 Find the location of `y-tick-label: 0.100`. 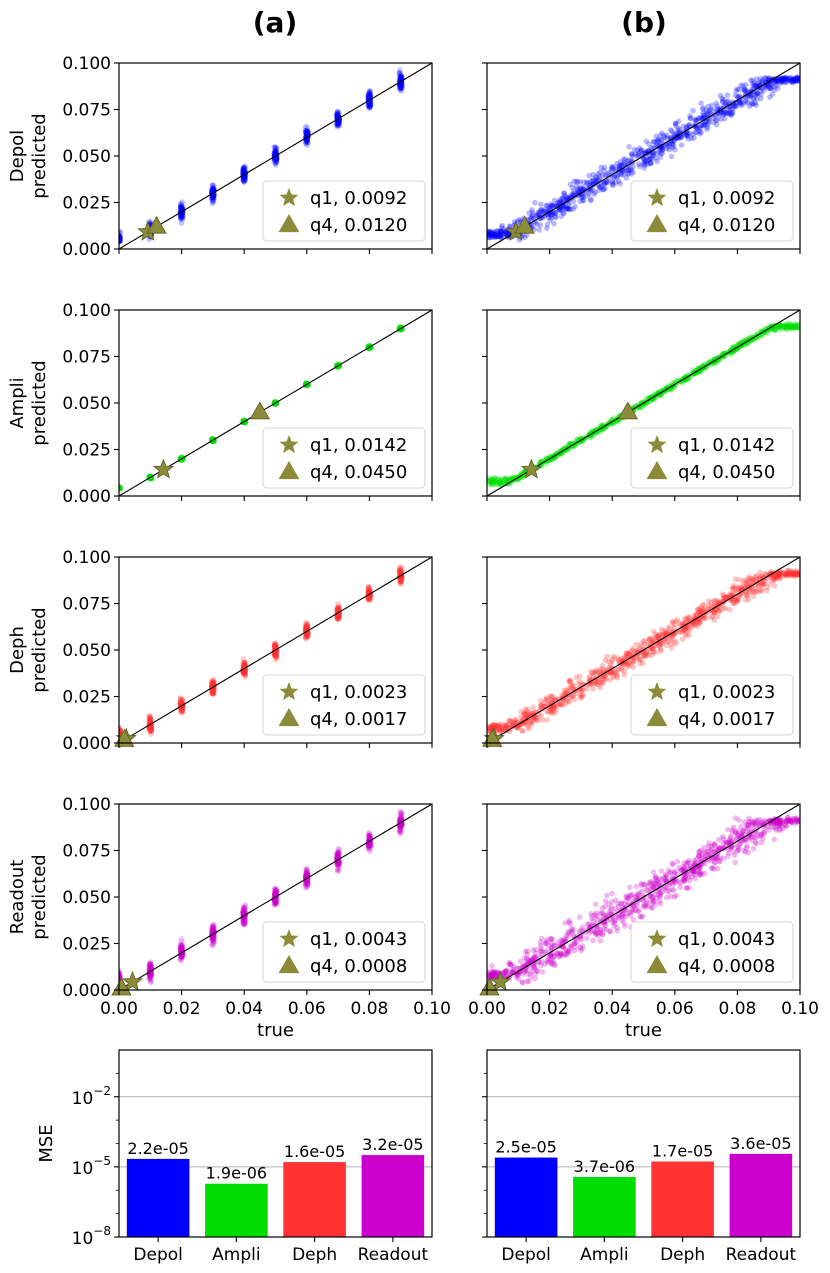

y-tick-label: 0.100 is located at coordinates (86, 558).